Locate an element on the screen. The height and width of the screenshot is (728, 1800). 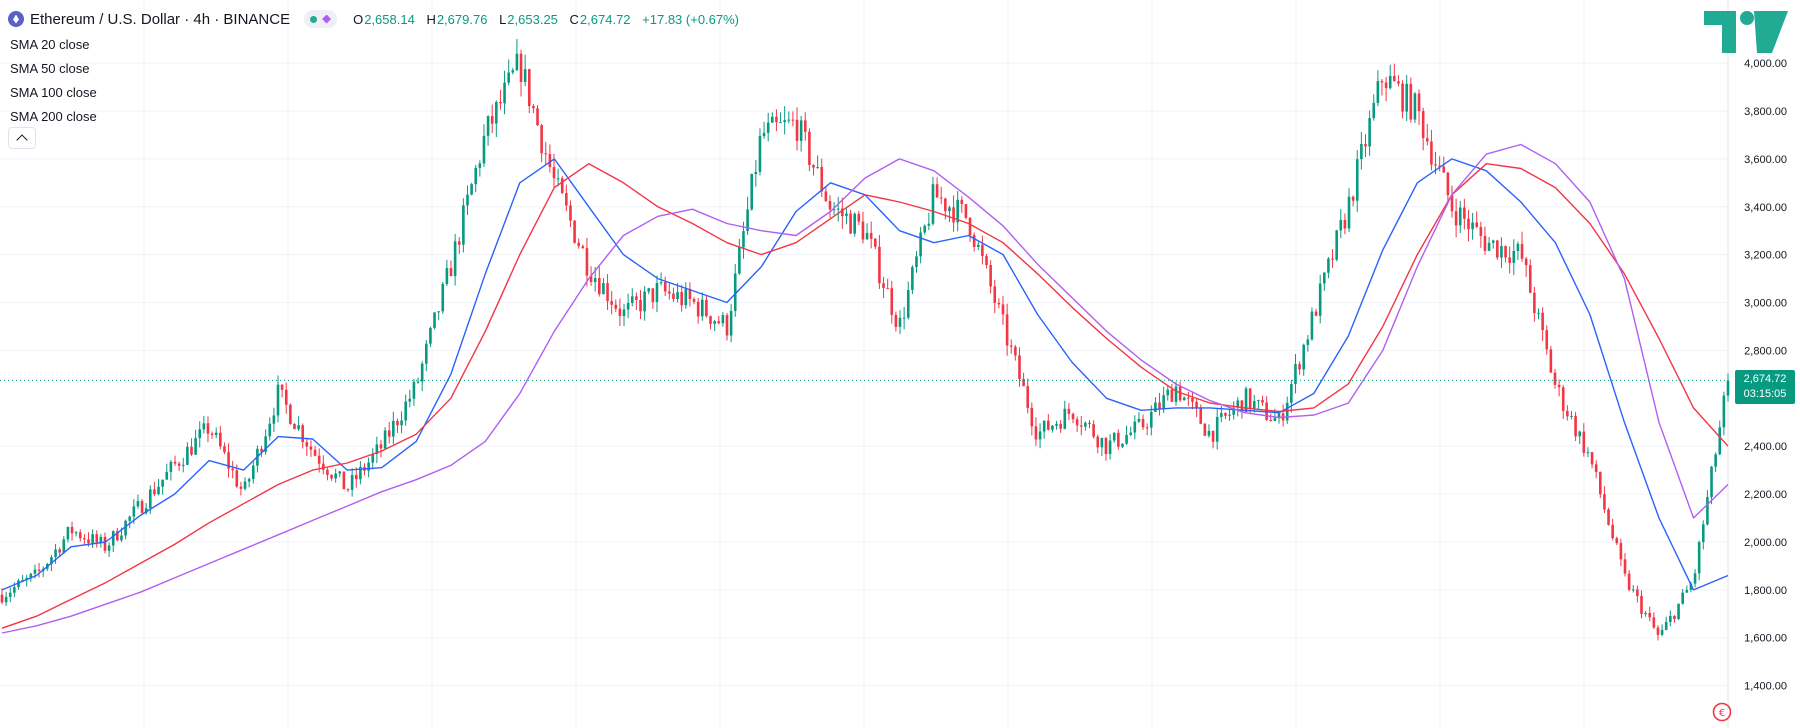
indicator-sma-200: SMA 200 close is located at coordinates (53, 116).